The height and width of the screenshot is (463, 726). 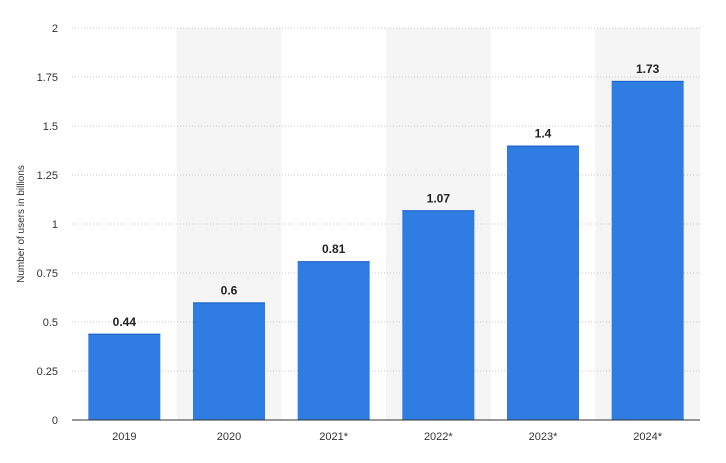 I want to click on data-label: 0.44, so click(x=125, y=322).